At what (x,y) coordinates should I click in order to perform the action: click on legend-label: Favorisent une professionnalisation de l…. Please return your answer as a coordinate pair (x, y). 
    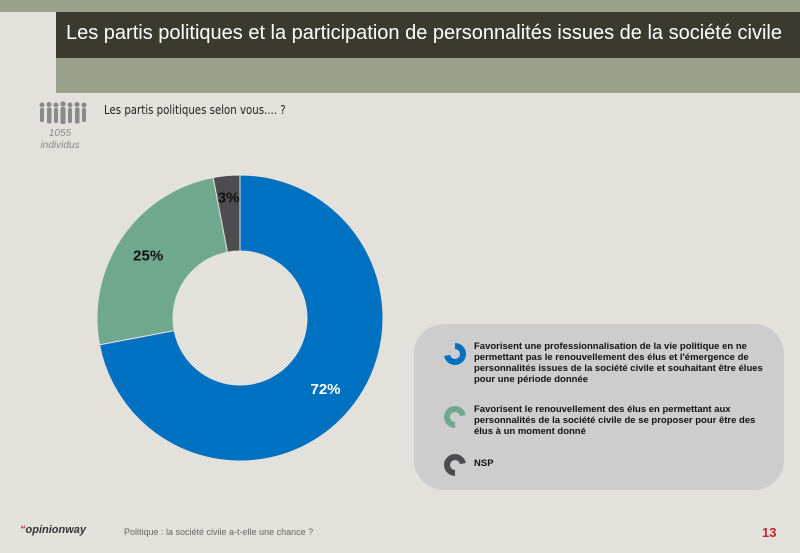
    Looking at the image, I should click on (618, 363).